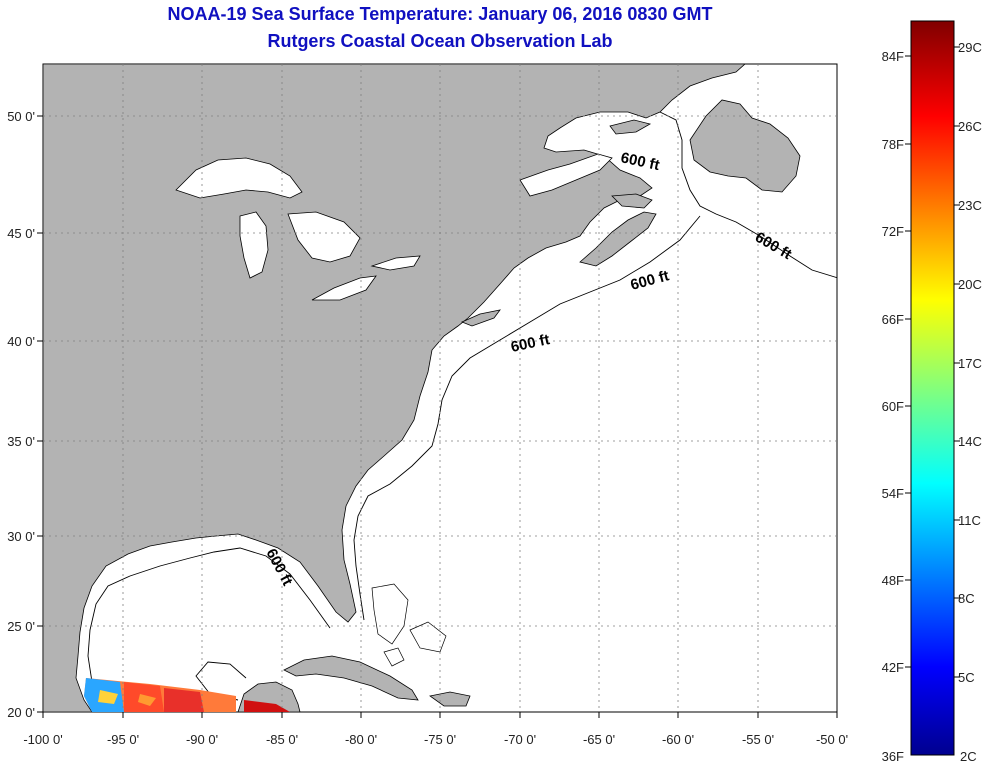  I want to click on lake-ontario, so click(395, 263).